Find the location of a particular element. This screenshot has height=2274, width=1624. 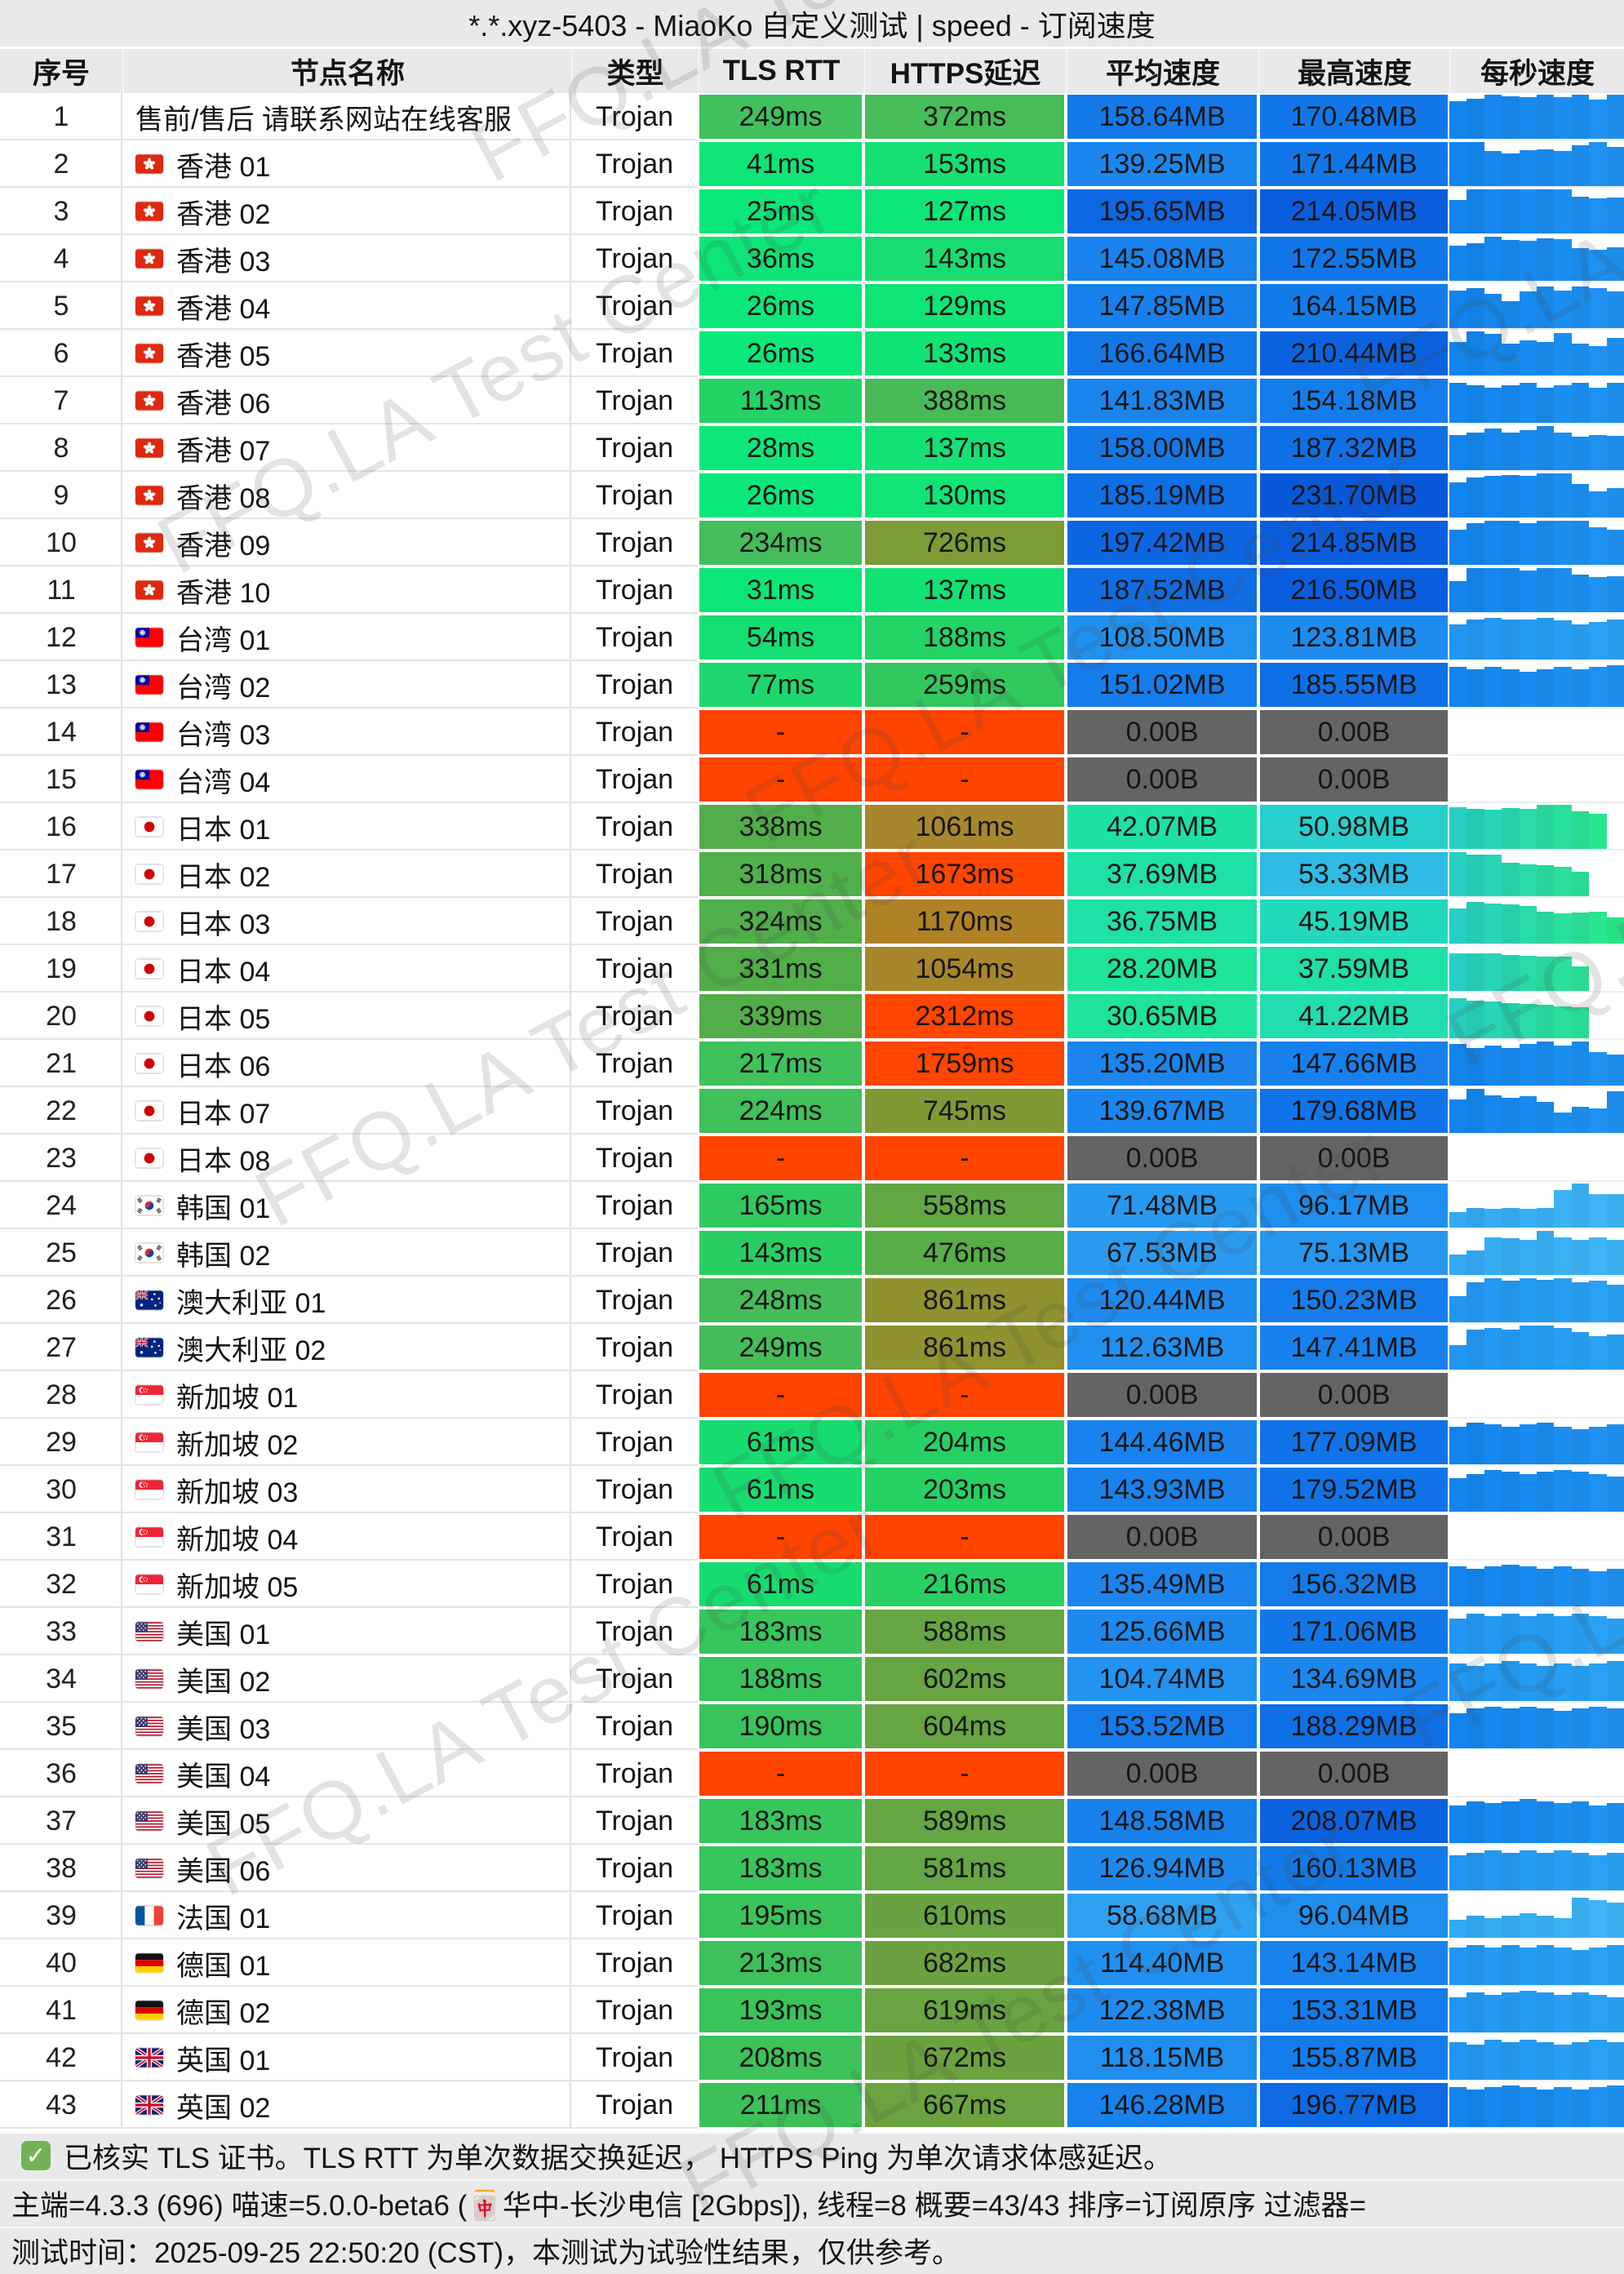

avg-speed-cell: 135.20MB is located at coordinates (1162, 1063).